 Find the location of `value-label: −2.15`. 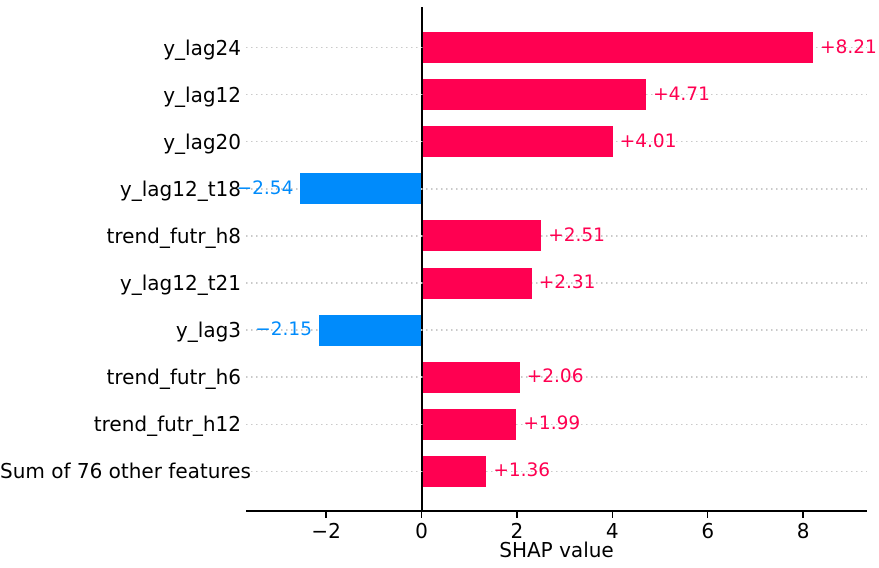

value-label: −2.15 is located at coordinates (283, 330).